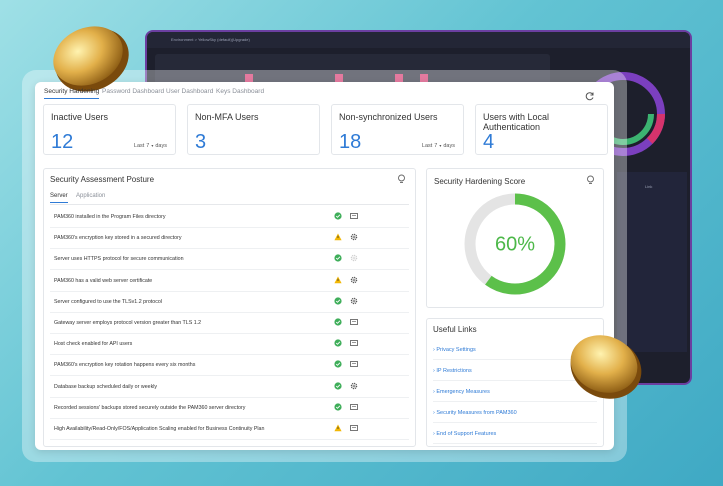 This screenshot has width=723, height=486. What do you see at coordinates (515, 433) in the screenshot?
I see `link-row: › End of Support Features` at bounding box center [515, 433].